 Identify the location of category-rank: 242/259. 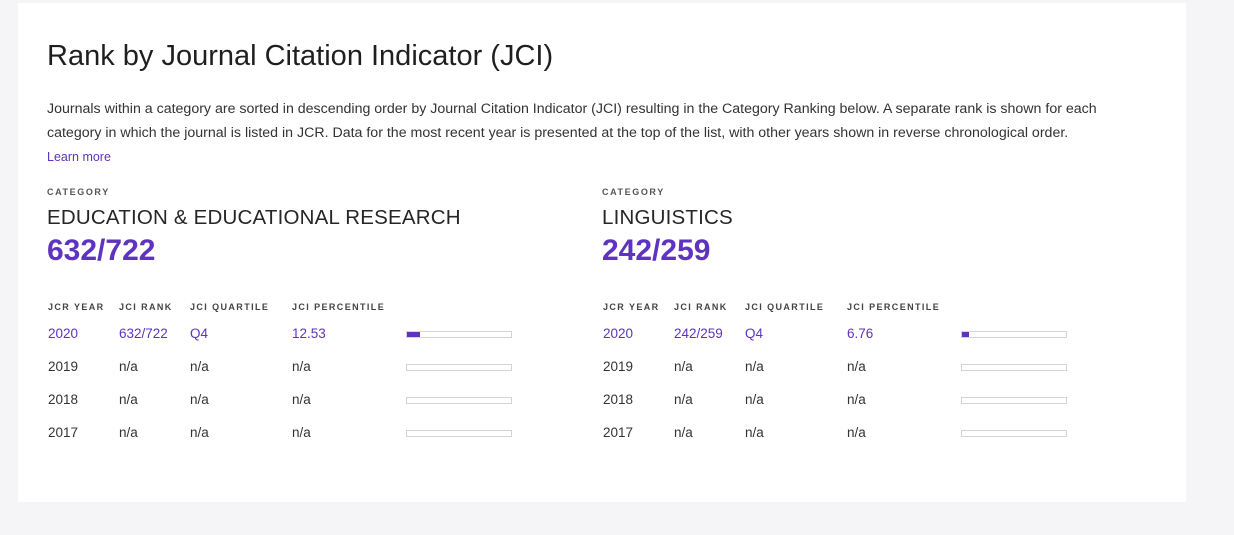
(656, 250).